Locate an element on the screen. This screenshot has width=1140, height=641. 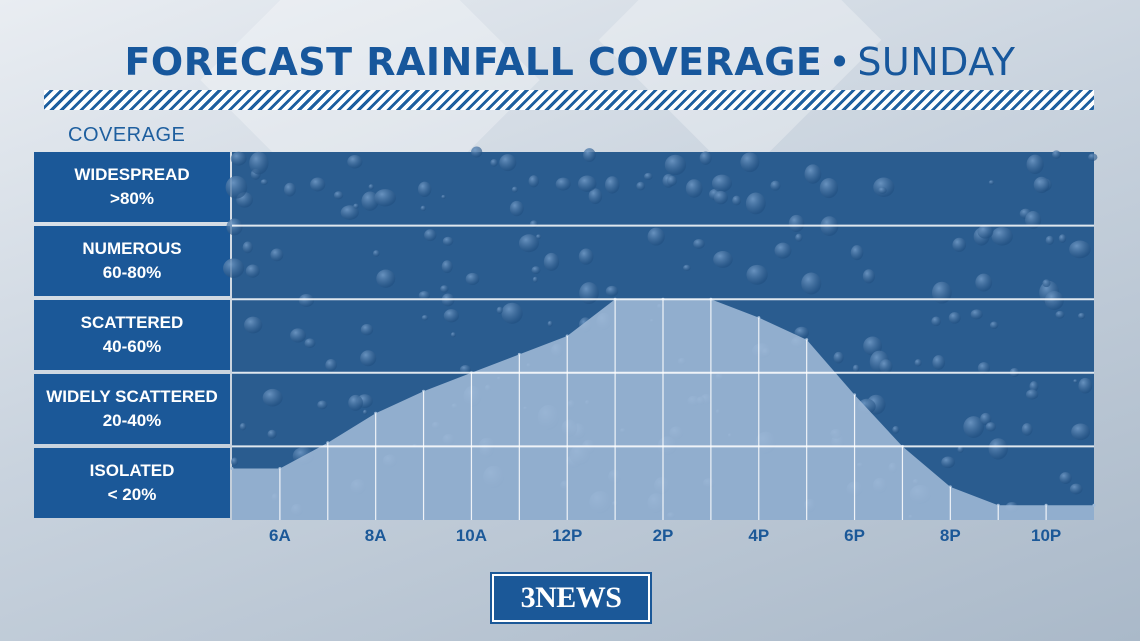
coverage-axis-label: COVERAGE is located at coordinates (127, 135).